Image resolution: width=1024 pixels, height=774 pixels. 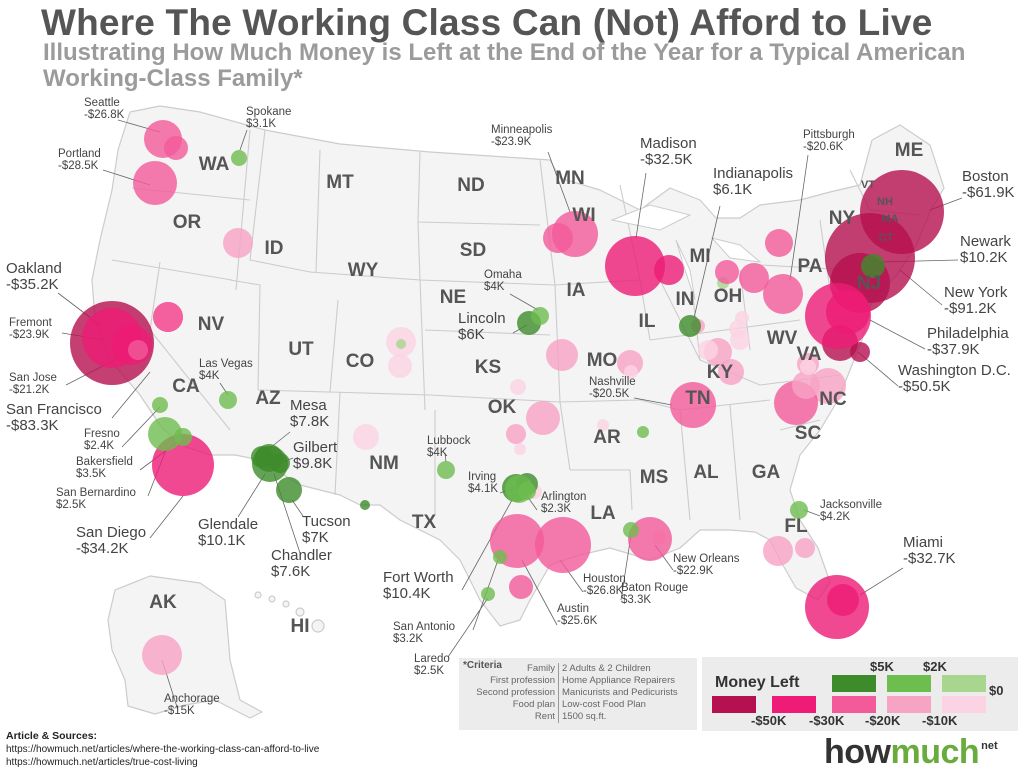 What do you see at coordinates (274, 248) in the screenshot?
I see `state-label-id: ID` at bounding box center [274, 248].